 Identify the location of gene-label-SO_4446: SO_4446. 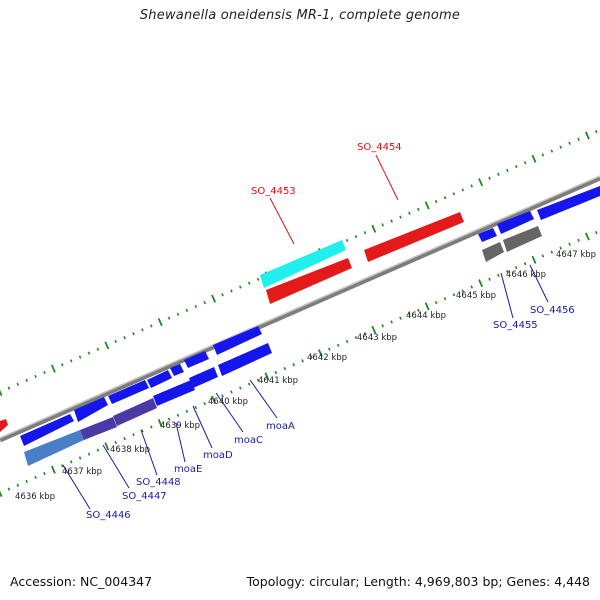
(108, 515).